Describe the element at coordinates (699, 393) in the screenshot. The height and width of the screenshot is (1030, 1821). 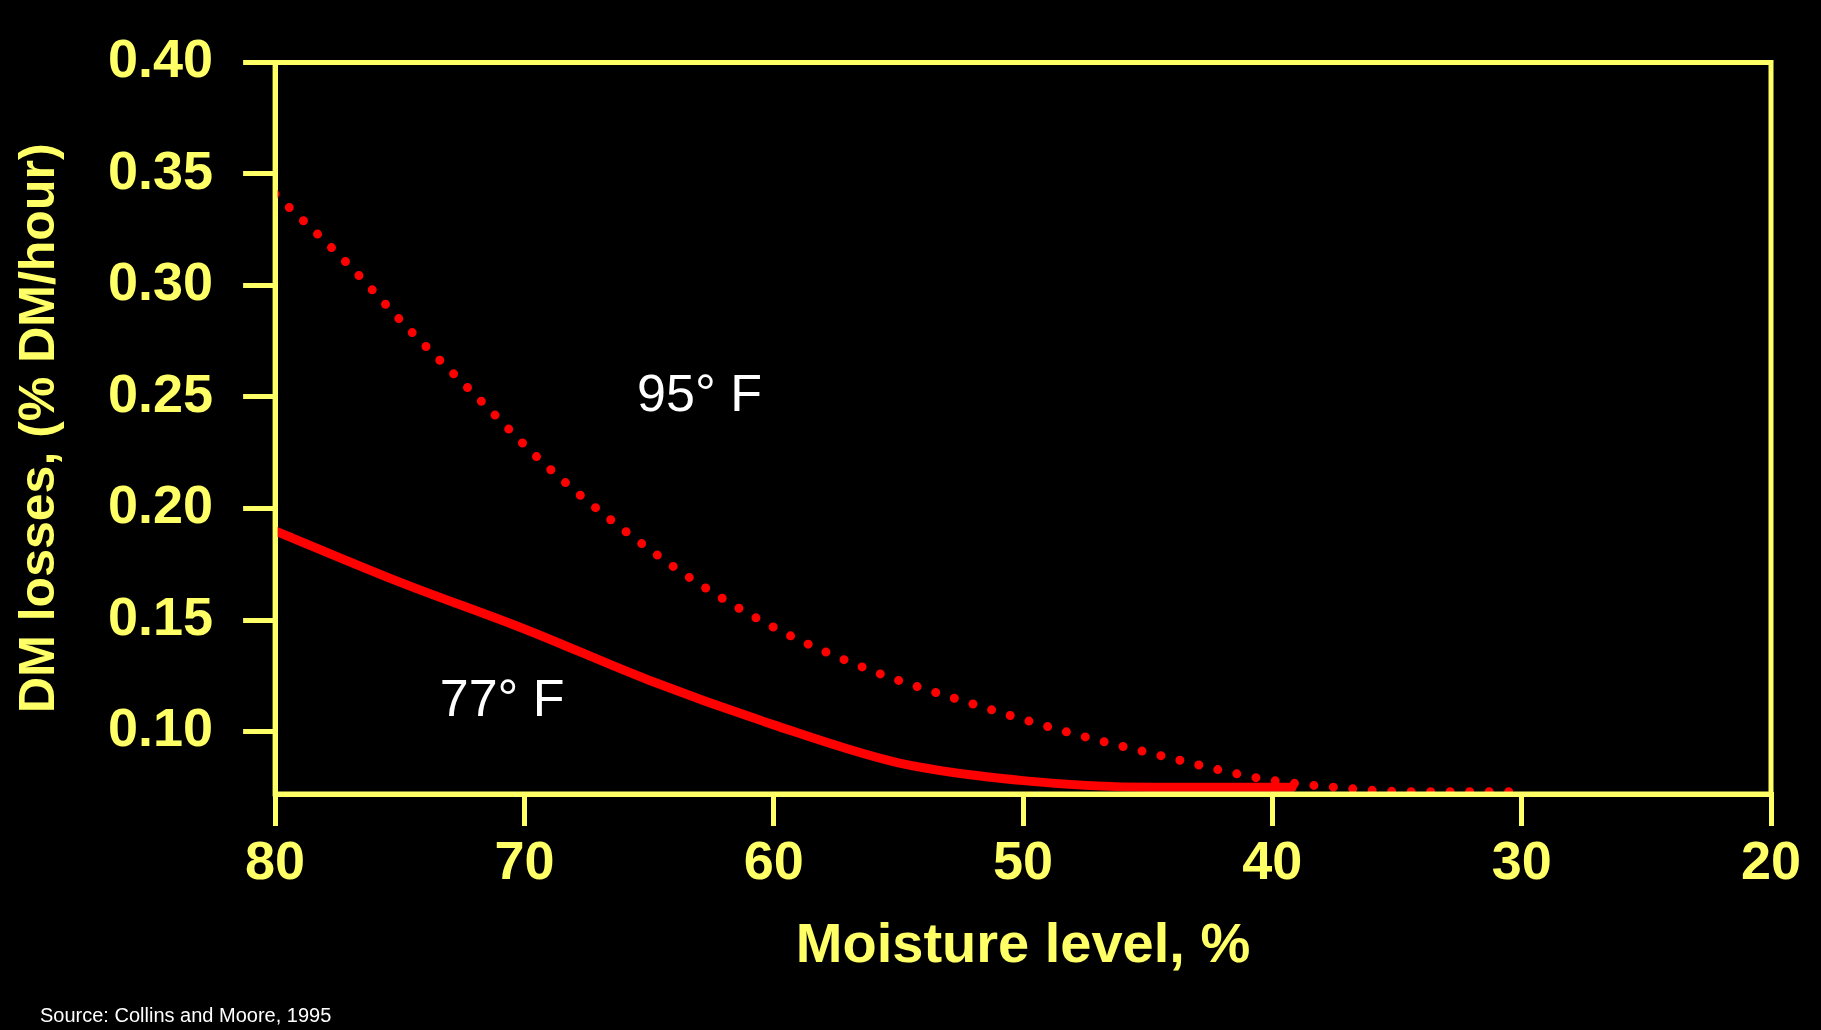
I see `series-label: 95° F` at that location.